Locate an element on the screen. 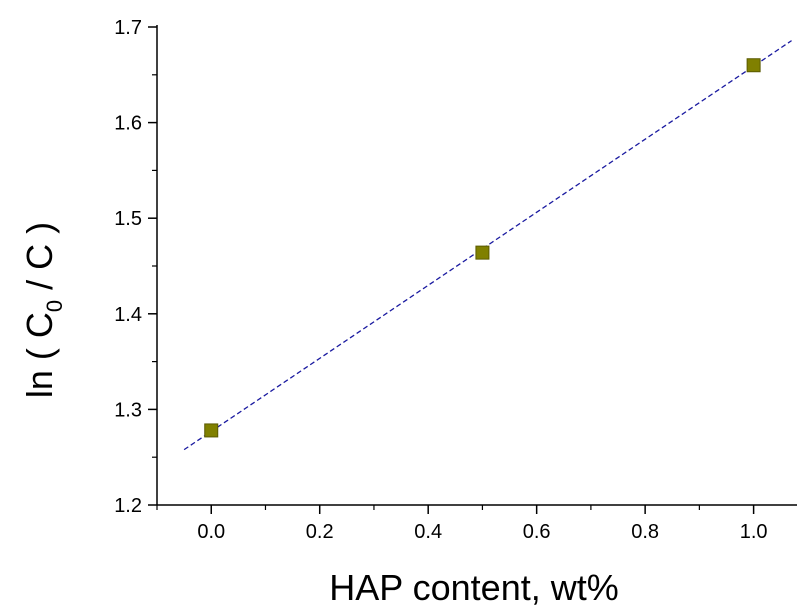  y-axis-title: ln ( C0 / C ) is located at coordinates (43, 310).